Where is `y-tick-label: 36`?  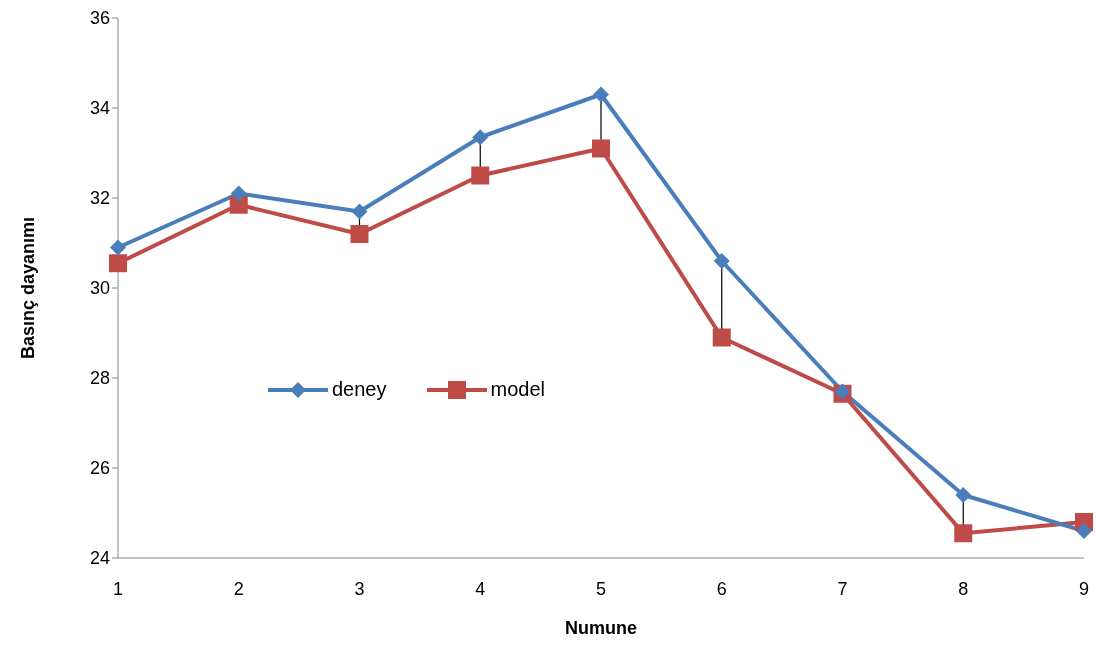
y-tick-label: 36 is located at coordinates (99, 18).